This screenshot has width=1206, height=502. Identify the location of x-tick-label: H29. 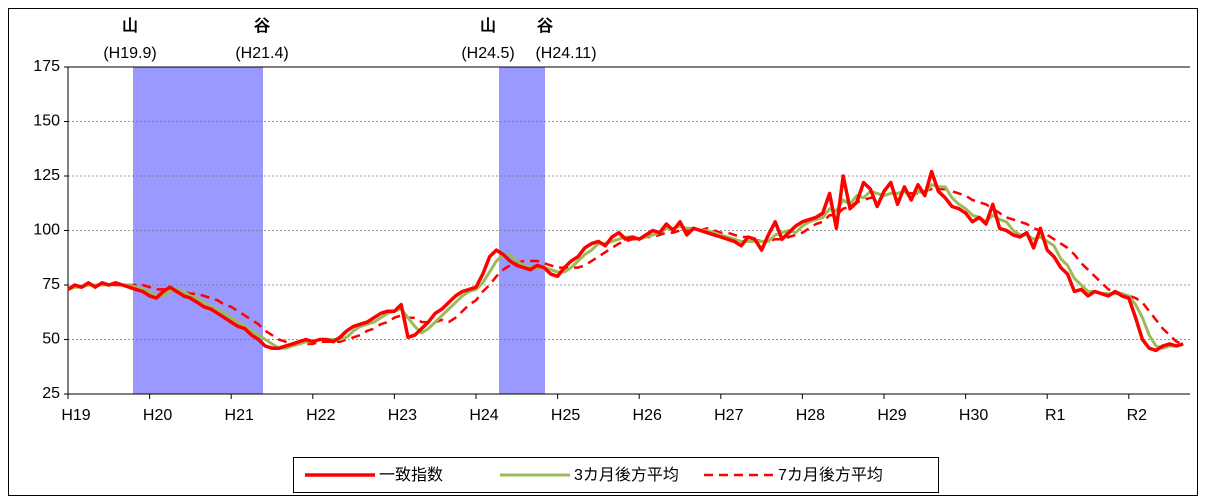
(891, 415).